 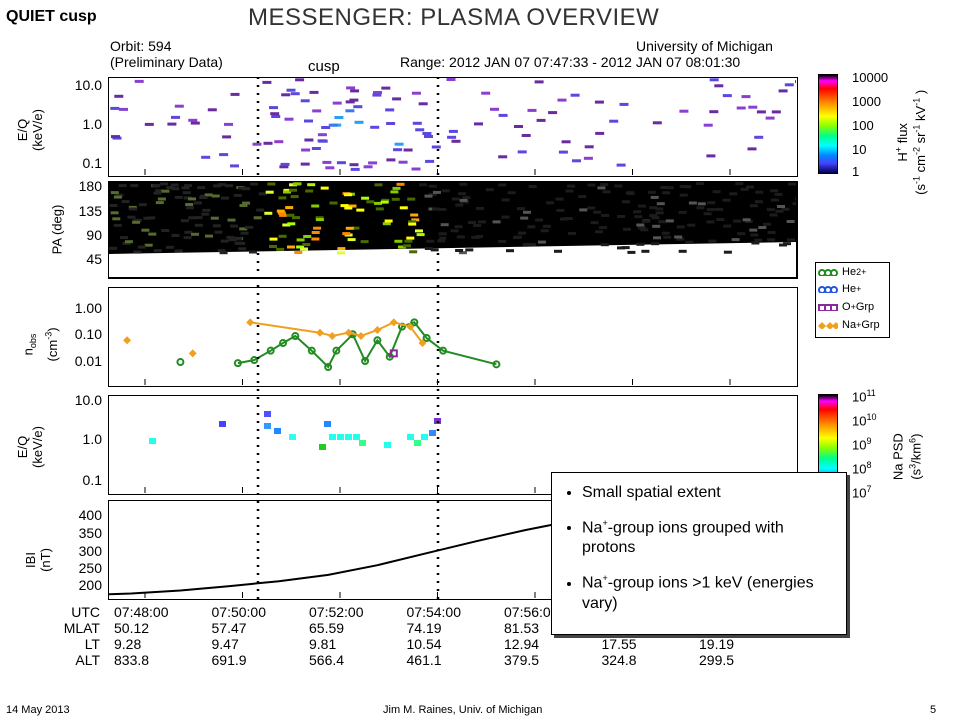 I want to click on legend-item-he2: He 2+, so click(x=842, y=272).